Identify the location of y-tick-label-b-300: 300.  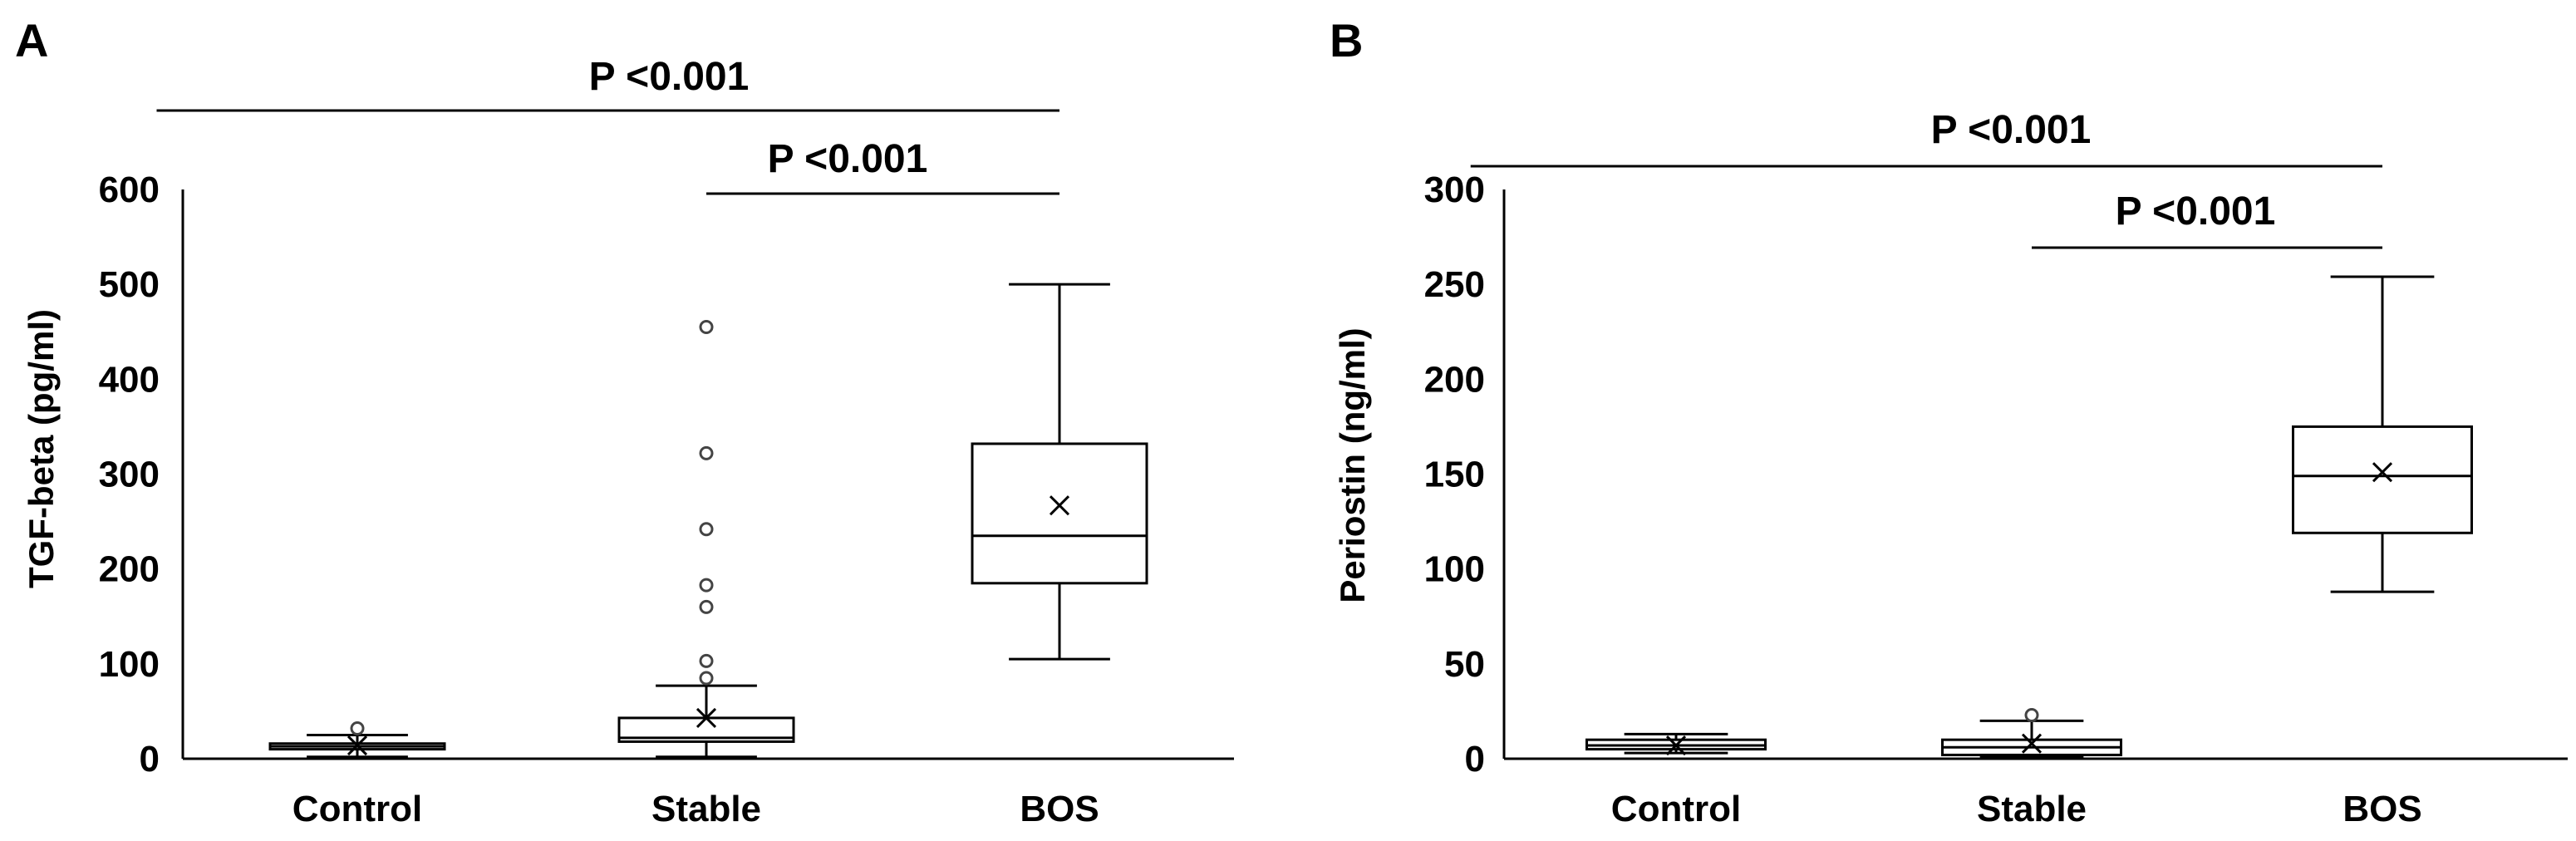
(1454, 190).